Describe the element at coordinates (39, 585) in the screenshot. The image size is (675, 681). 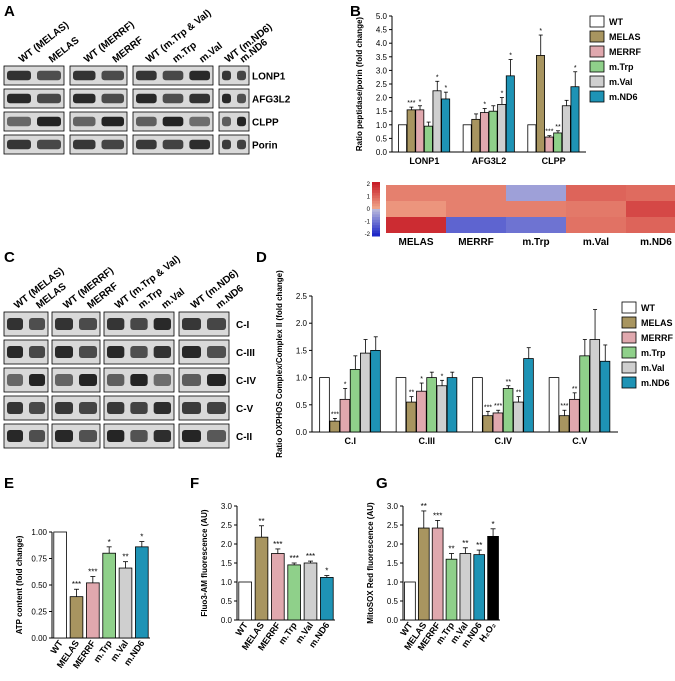
I see `y-tick-label: 0.50` at that location.